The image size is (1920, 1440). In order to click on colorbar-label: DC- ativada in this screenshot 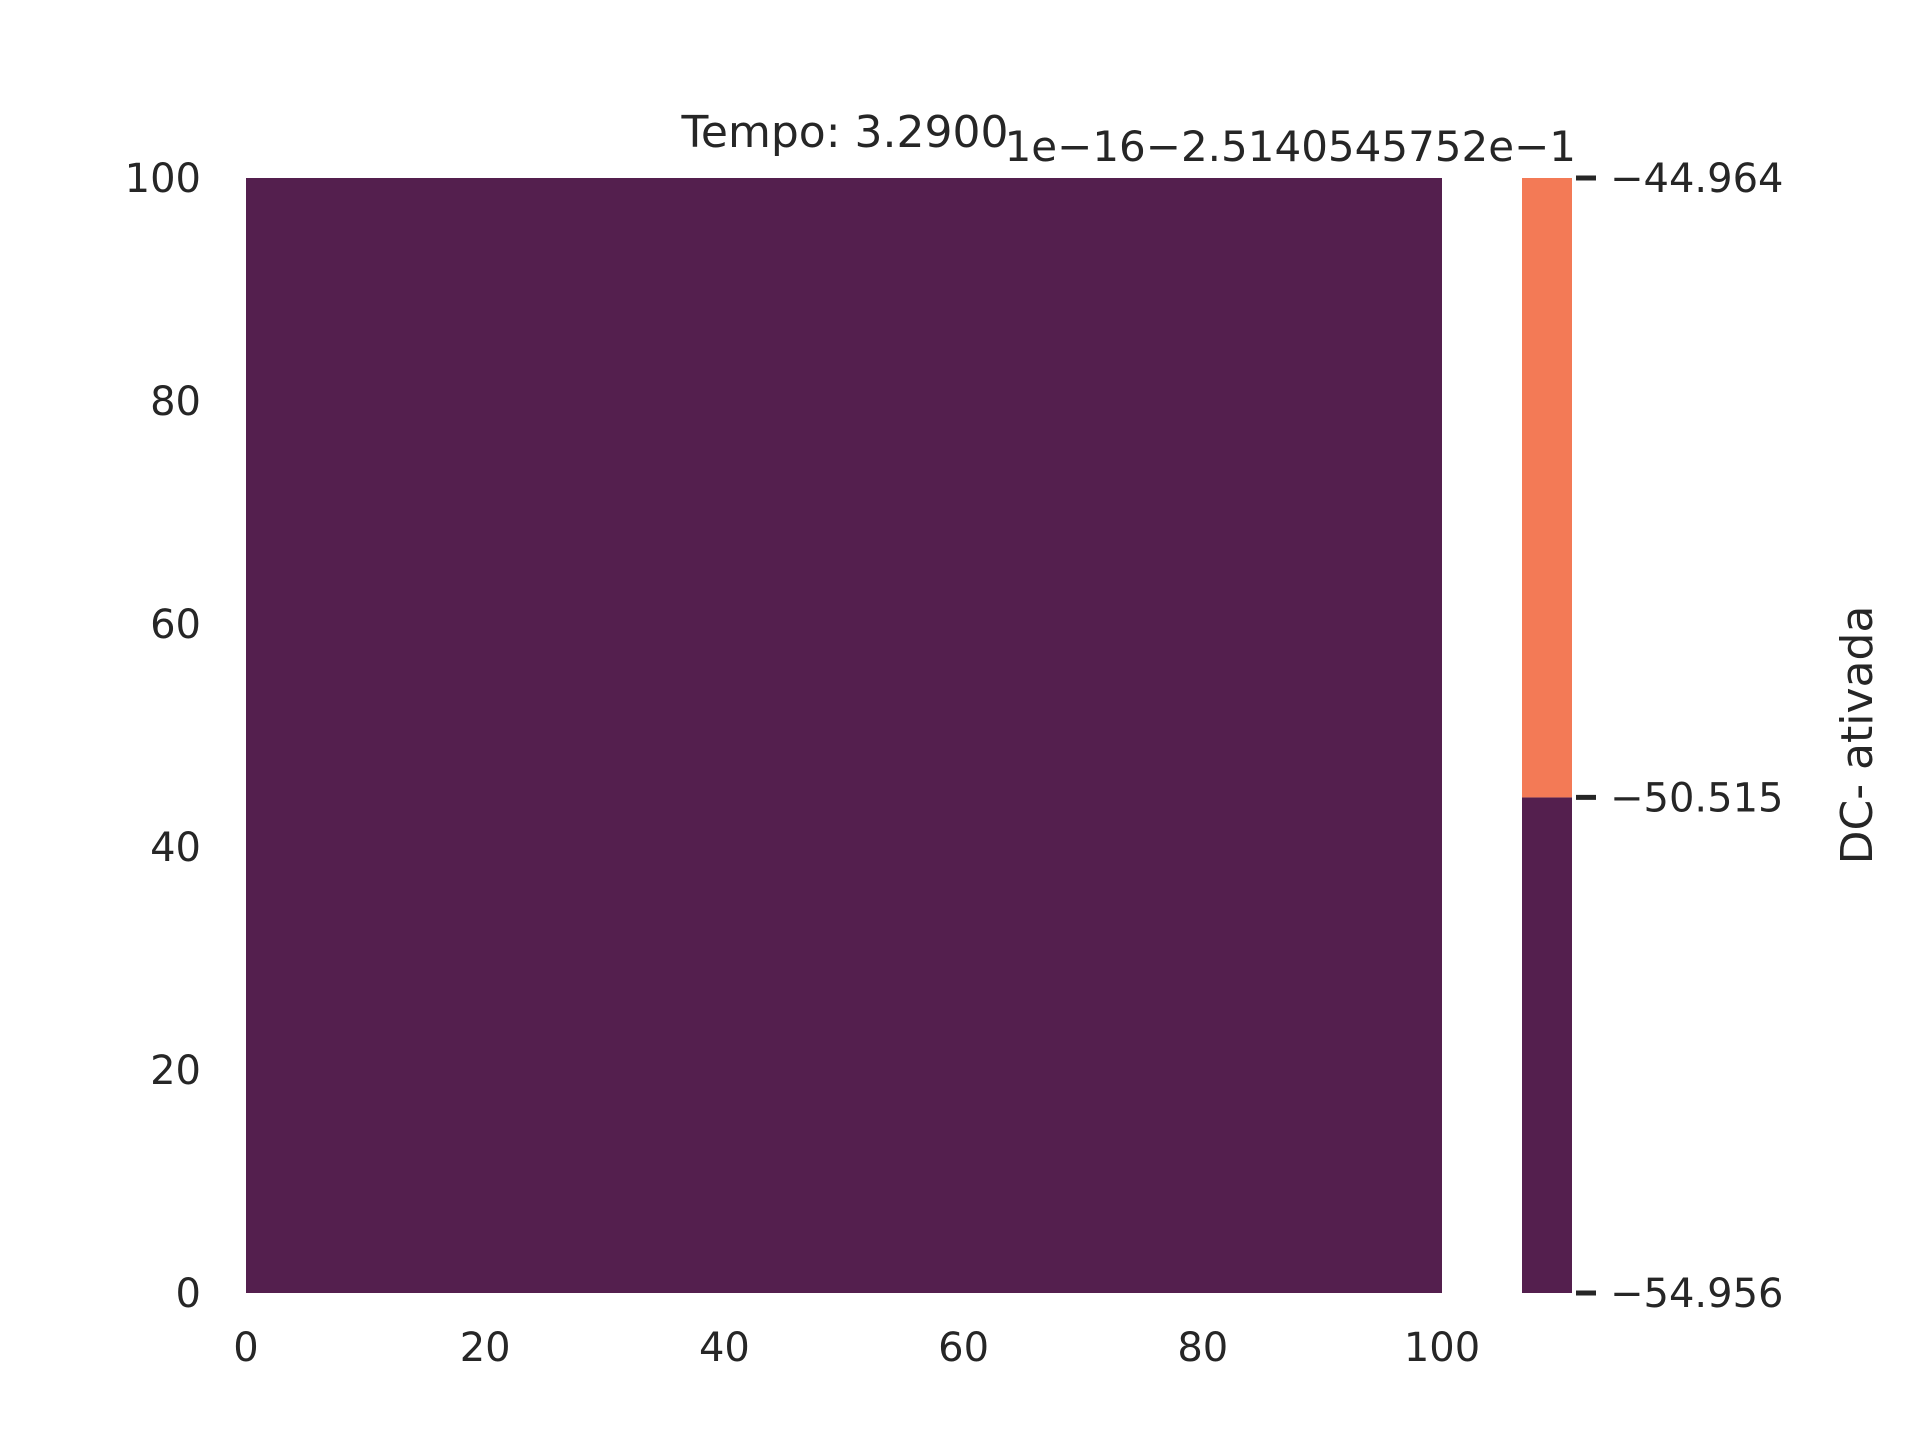, I will do `click(1857, 735)`.